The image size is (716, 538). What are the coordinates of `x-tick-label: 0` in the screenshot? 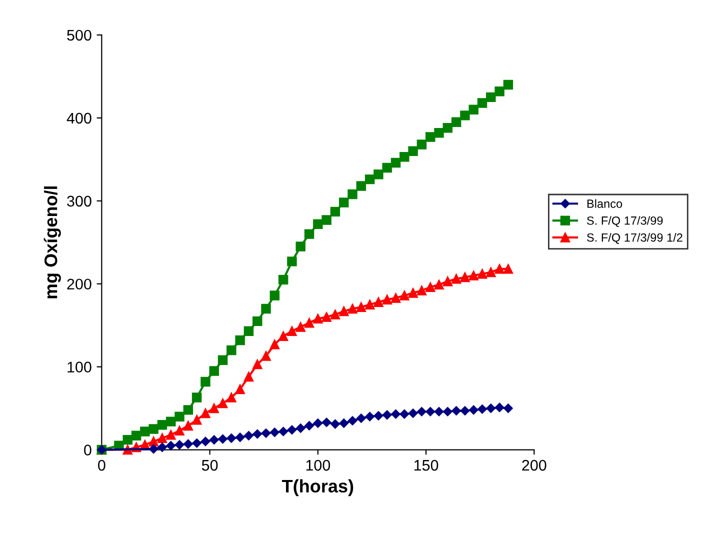 It's located at (102, 465).